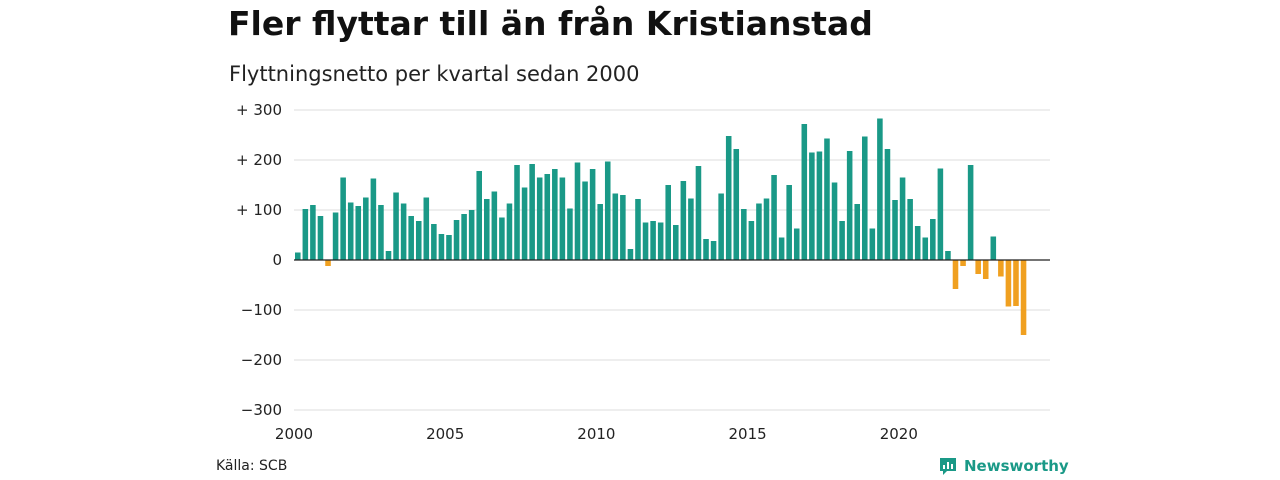  What do you see at coordinates (259, 160) in the screenshot?
I see `y-tick-label: + 200` at bounding box center [259, 160].